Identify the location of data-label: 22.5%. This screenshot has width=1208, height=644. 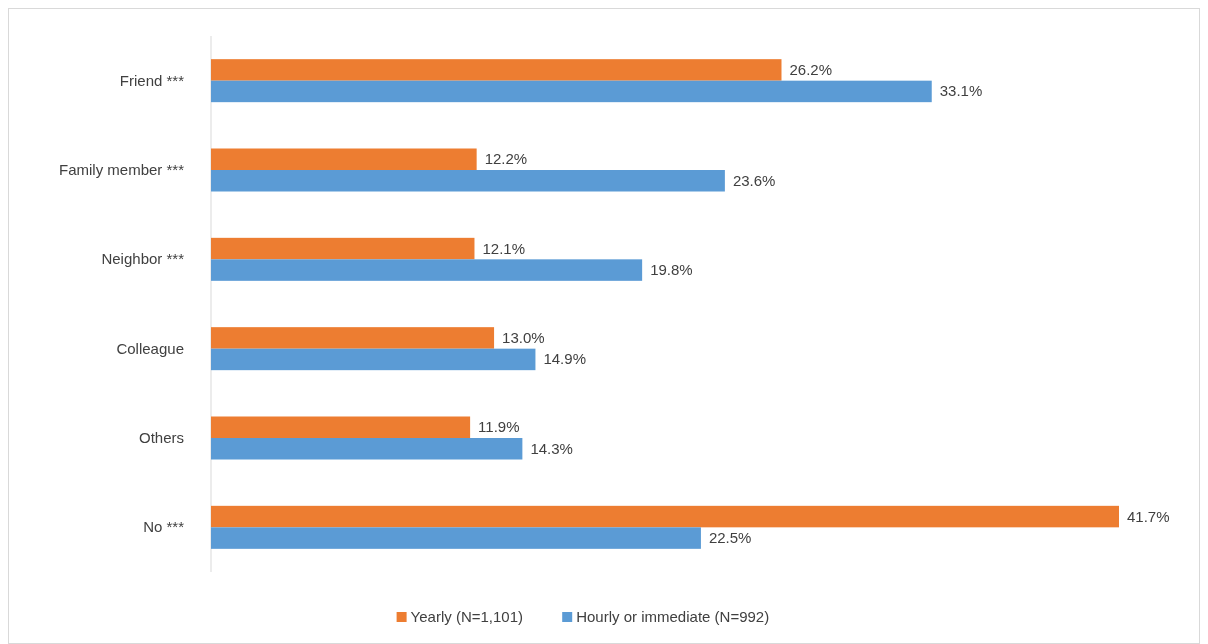
(730, 538).